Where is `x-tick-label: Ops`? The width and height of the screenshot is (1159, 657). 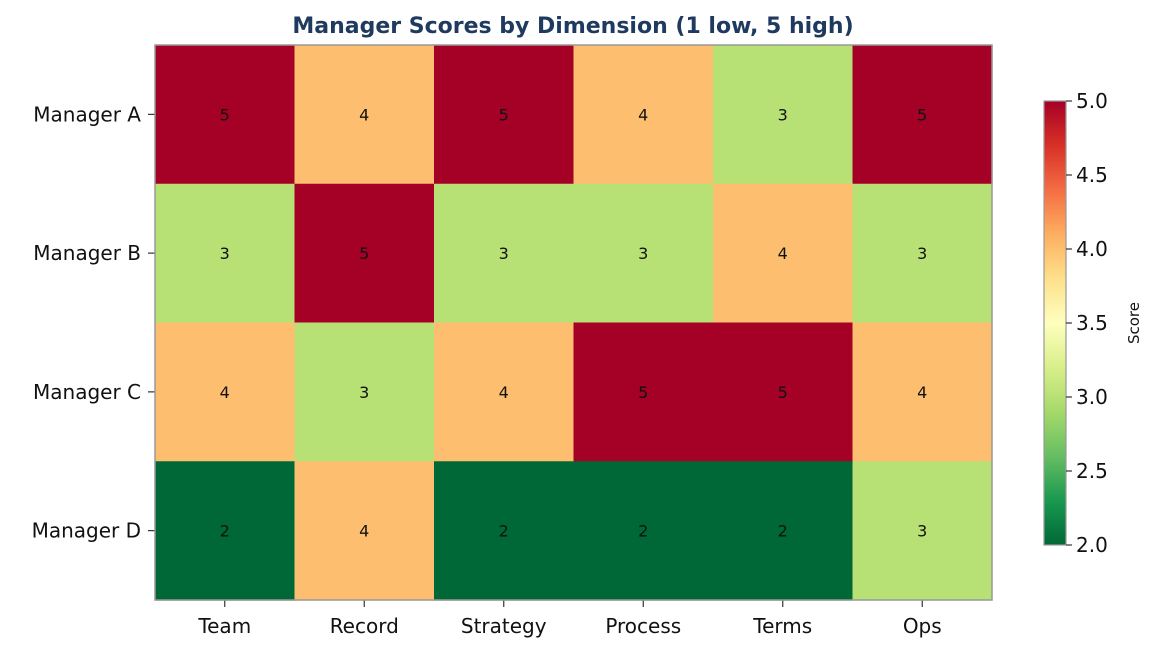 x-tick-label: Ops is located at coordinates (922, 626).